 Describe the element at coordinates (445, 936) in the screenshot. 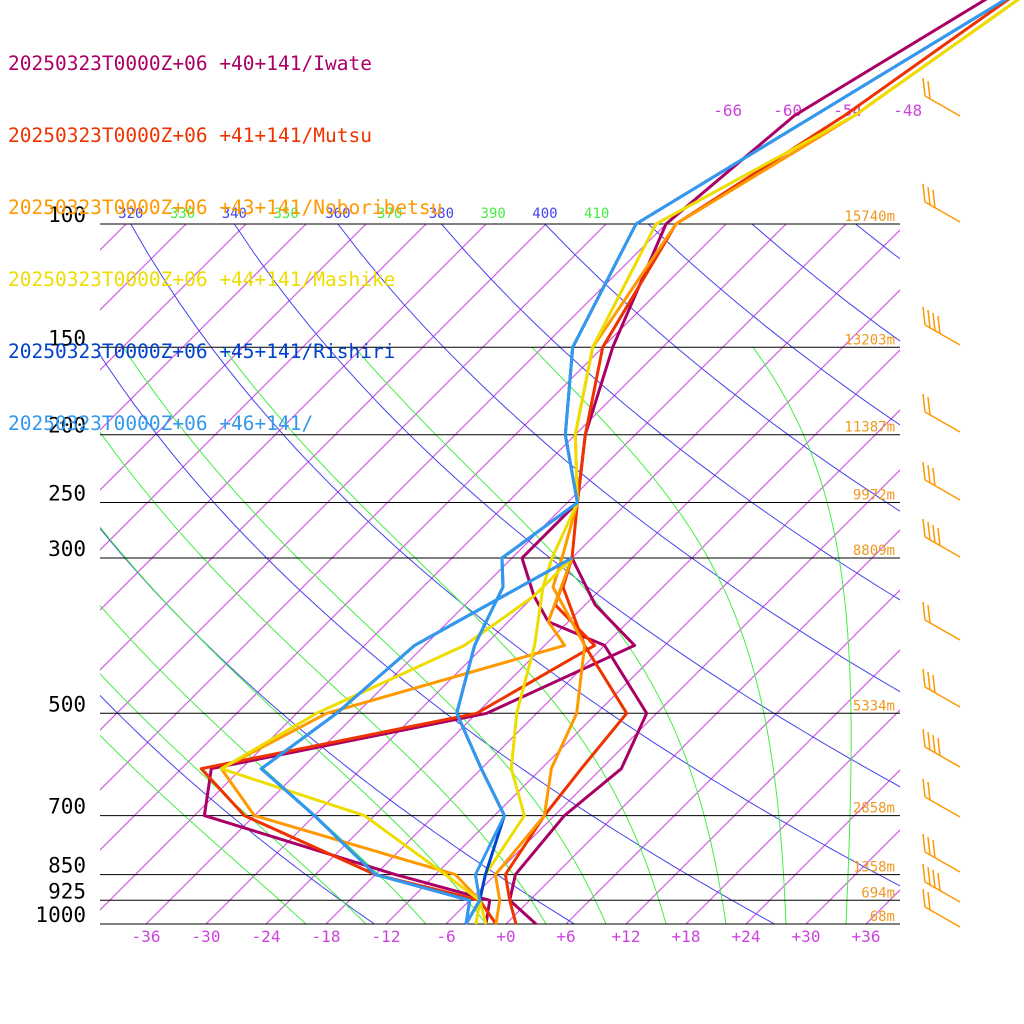

I see `x-tick-label: -6` at that location.